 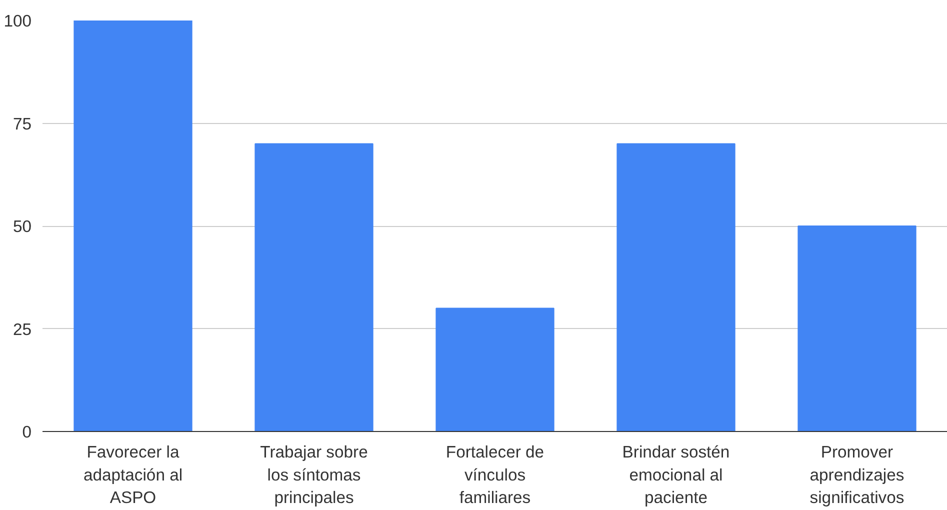 What do you see at coordinates (22, 329) in the screenshot?
I see `y-tick-label: 25` at bounding box center [22, 329].